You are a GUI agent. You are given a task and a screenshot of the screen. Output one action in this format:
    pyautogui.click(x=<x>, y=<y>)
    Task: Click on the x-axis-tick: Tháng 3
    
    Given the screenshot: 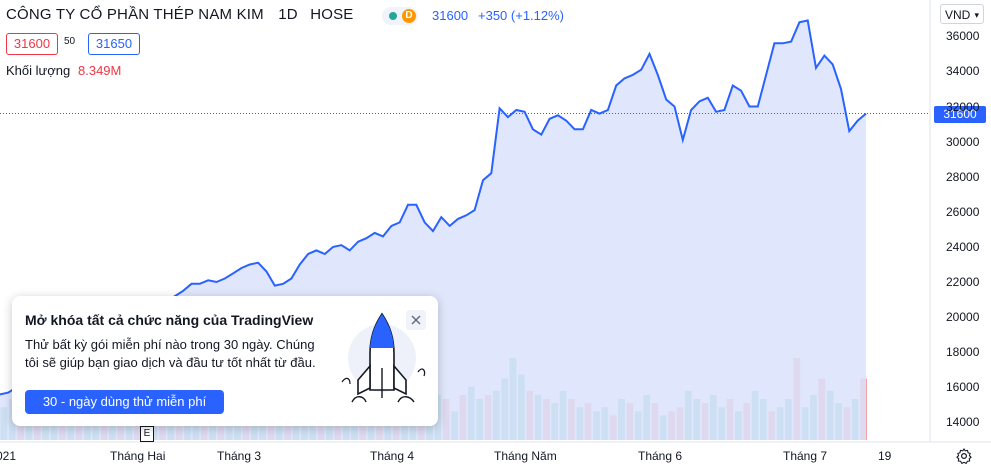 What is the action you would take?
    pyautogui.click(x=239, y=456)
    